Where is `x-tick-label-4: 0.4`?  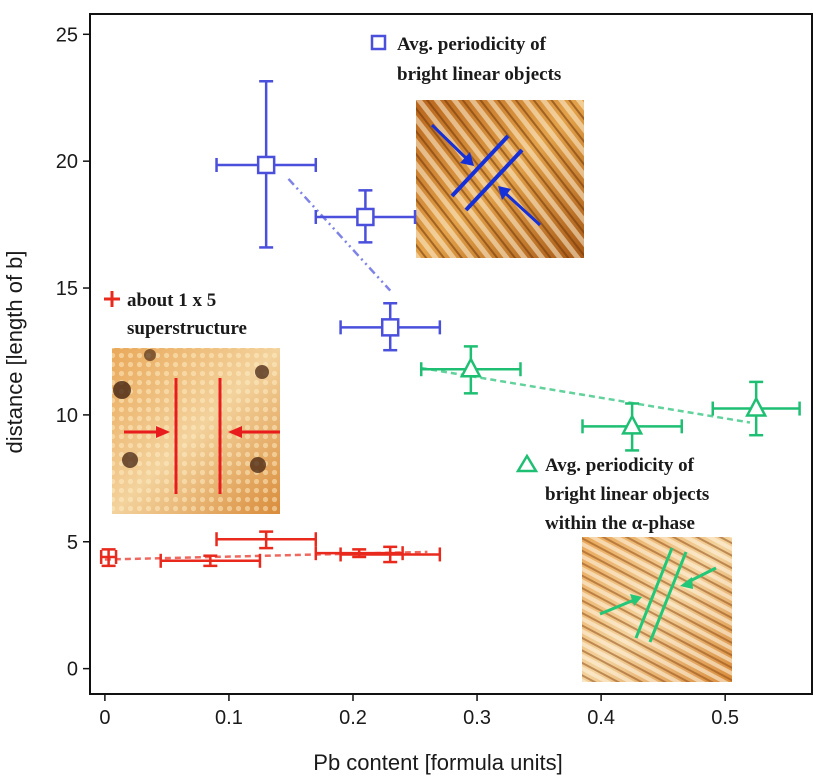 x-tick-label-4: 0.4 is located at coordinates (601, 718).